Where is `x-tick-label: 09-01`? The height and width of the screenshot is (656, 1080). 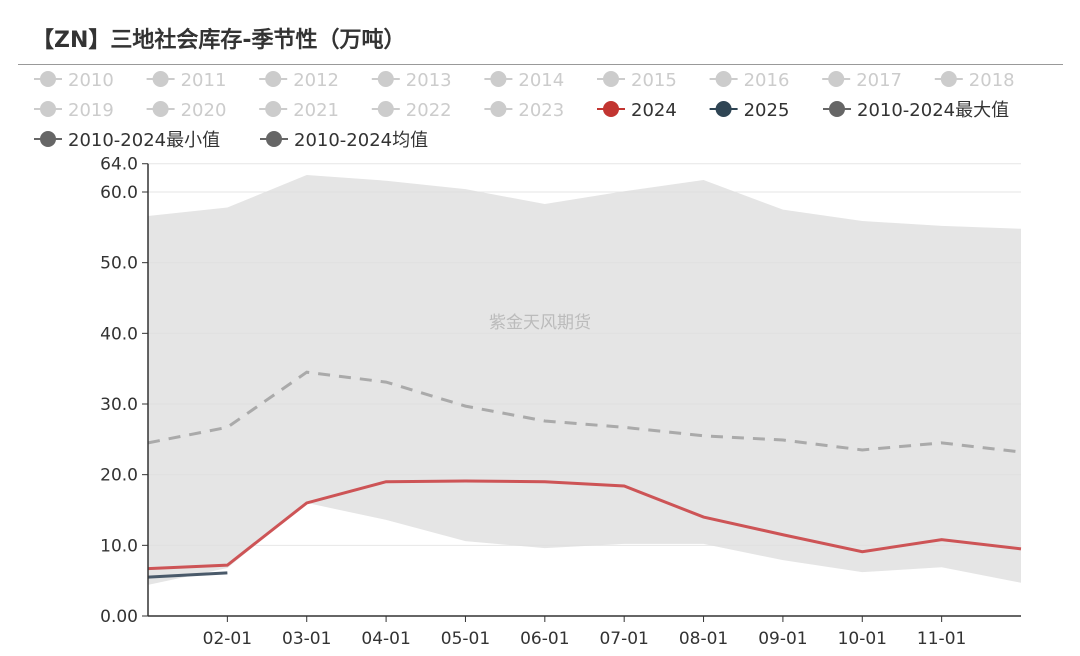 x-tick-label: 09-01 is located at coordinates (782, 639).